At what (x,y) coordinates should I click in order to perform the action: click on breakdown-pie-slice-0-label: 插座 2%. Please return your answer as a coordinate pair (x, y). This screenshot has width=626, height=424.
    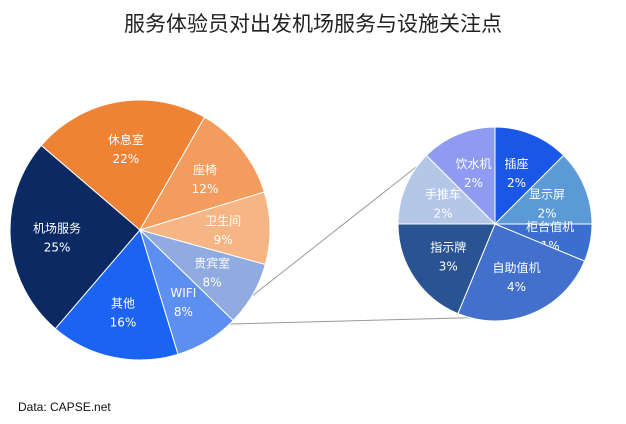
    Looking at the image, I should click on (517, 173).